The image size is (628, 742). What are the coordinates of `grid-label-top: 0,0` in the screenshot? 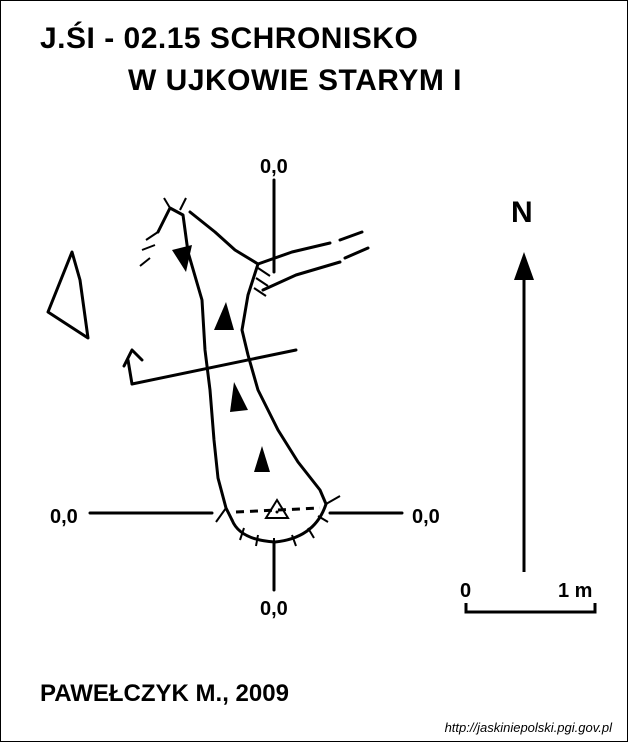 It's located at (274, 167).